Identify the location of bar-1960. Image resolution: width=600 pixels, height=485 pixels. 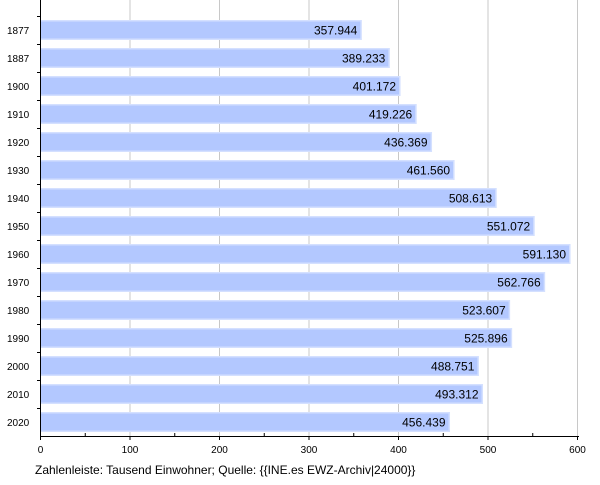
(305, 254).